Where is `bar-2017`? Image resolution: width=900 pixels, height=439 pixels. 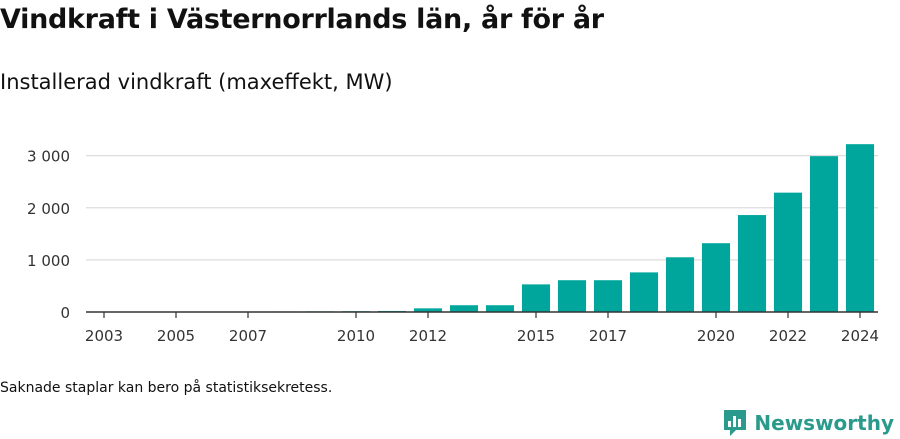
bar-2017 is located at coordinates (608, 296).